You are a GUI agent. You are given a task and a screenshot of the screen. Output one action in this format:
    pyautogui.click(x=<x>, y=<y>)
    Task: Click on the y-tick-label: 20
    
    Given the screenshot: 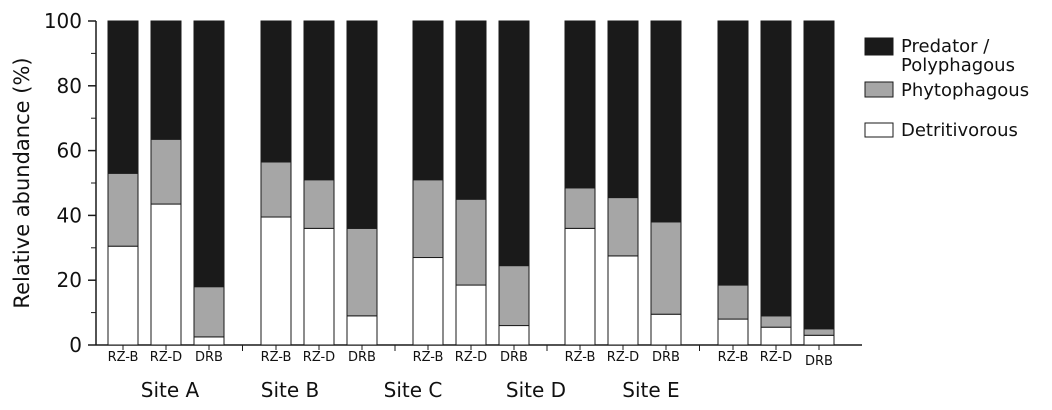 What is the action you would take?
    pyautogui.click(x=69, y=280)
    